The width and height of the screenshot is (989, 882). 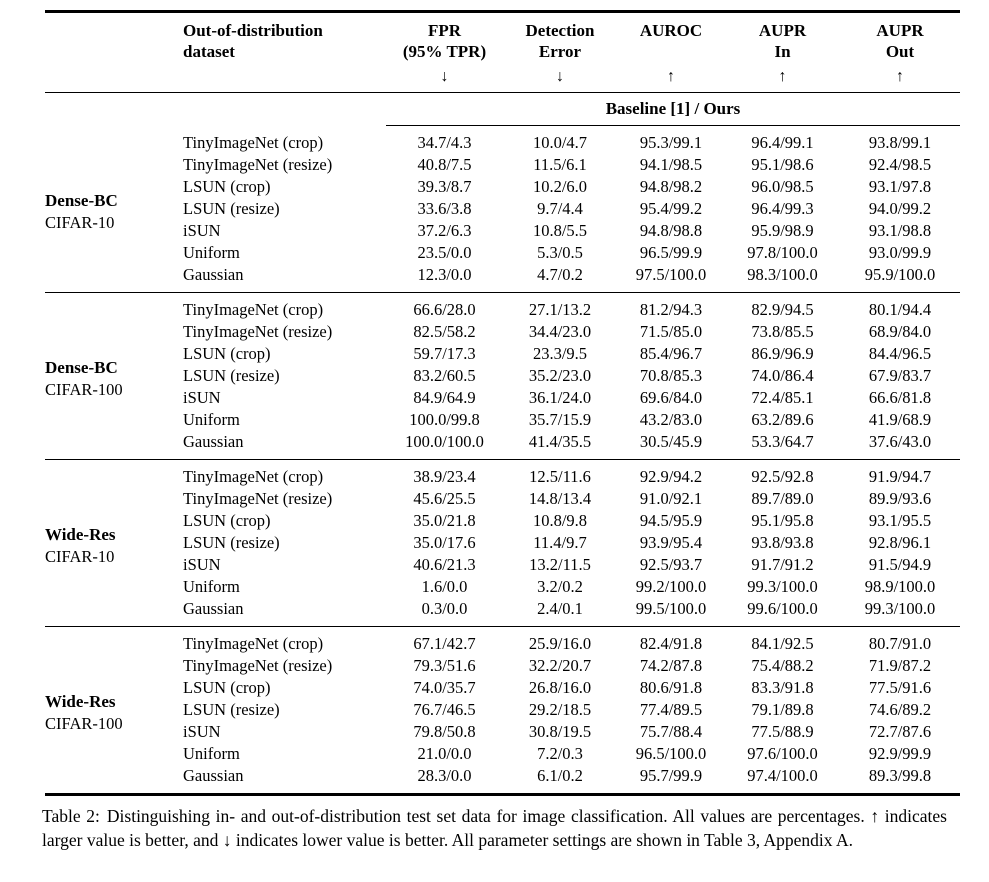 I want to click on value-cell: 83.3/91.8, so click(x=782, y=687).